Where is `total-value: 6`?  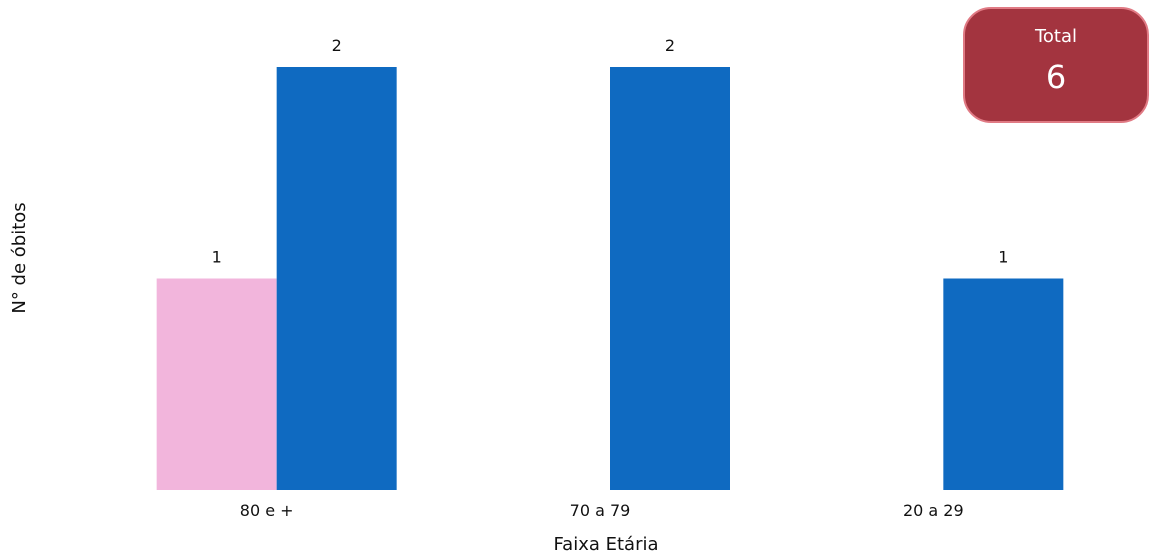 total-value: 6 is located at coordinates (1056, 77).